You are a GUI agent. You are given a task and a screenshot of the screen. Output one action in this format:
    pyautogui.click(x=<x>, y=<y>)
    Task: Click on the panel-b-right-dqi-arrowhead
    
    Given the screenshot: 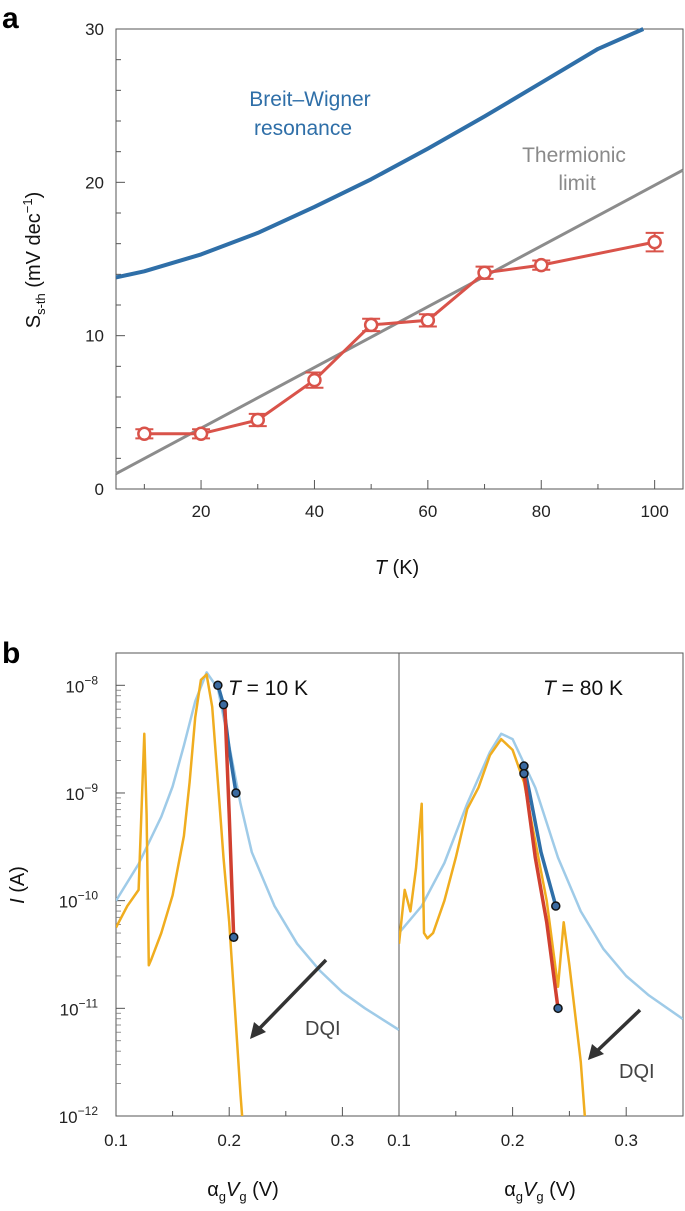 What is the action you would take?
    pyautogui.click(x=596, y=1052)
    